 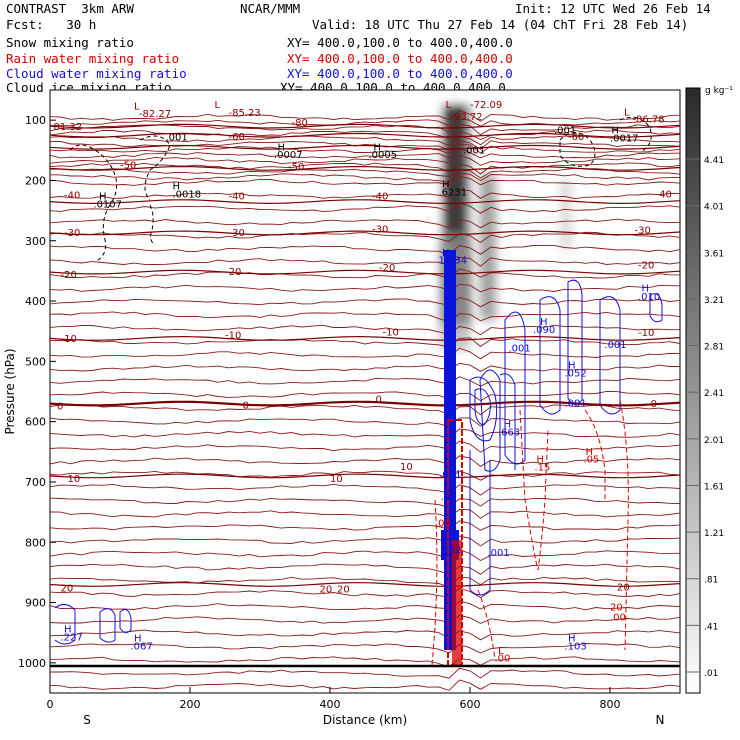 What do you see at coordinates (35, 180) in the screenshot?
I see `y-tick-label: 200` at bounding box center [35, 180].